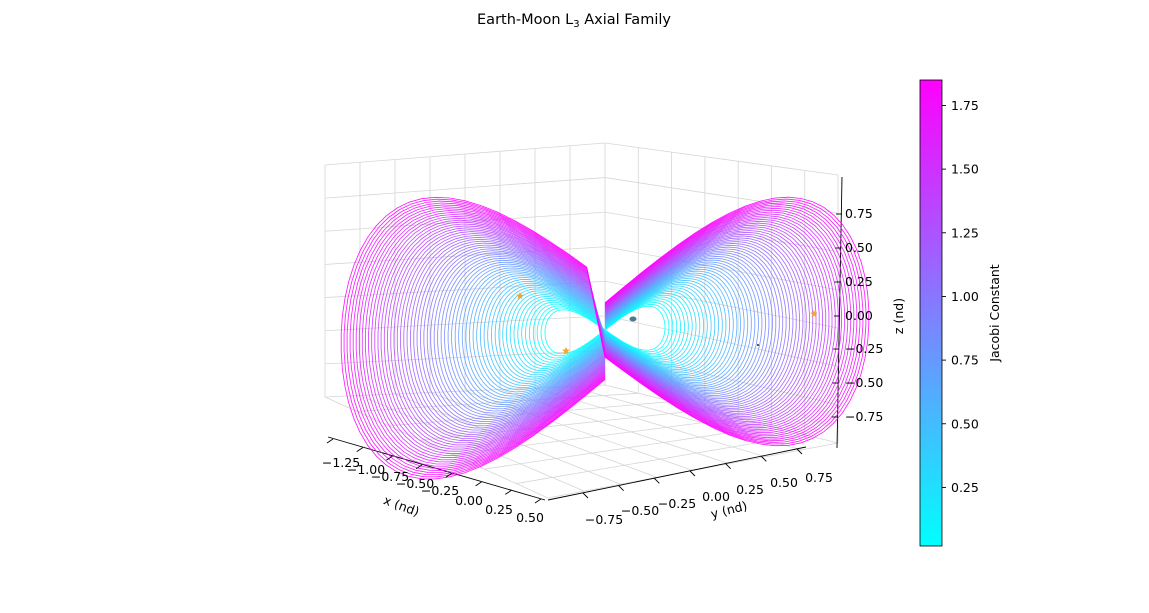 This screenshot has width=1149, height=613. What do you see at coordinates (965, 487) in the screenshot?
I see `colorbar-tick-label: 0.25` at bounding box center [965, 487].